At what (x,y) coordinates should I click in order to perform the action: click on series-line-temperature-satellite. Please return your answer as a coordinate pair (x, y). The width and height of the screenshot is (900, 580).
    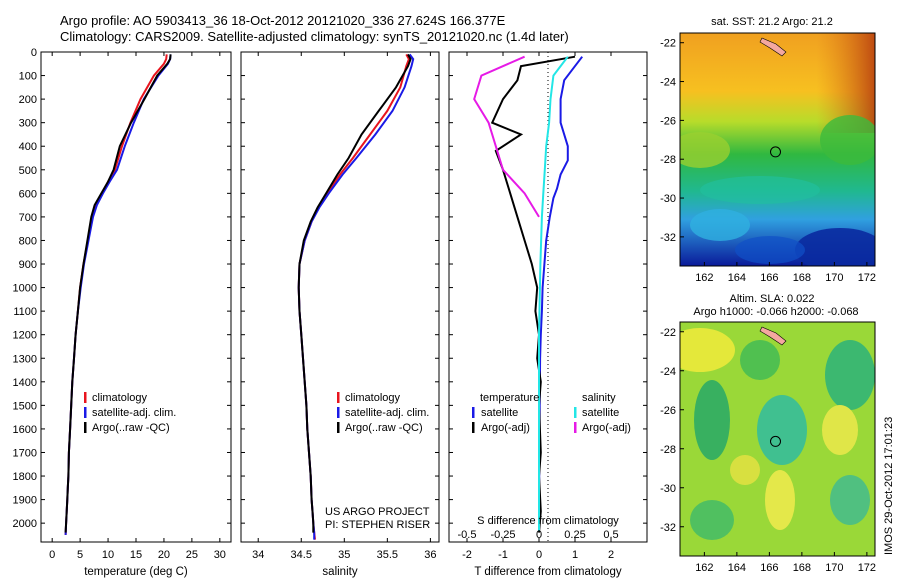
    Looking at the image, I should click on (560, 293).